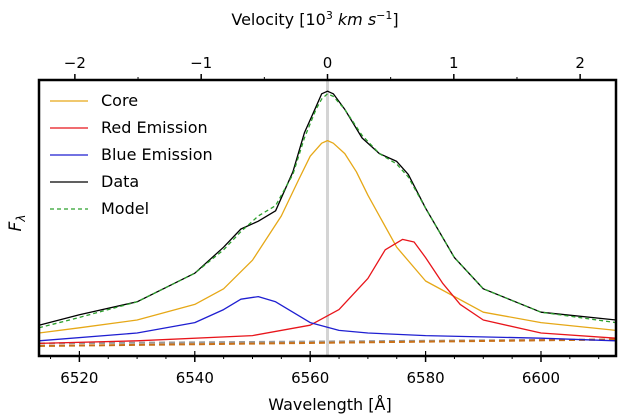  What do you see at coordinates (119, 100) in the screenshot?
I see `legend-label: Core` at bounding box center [119, 100].